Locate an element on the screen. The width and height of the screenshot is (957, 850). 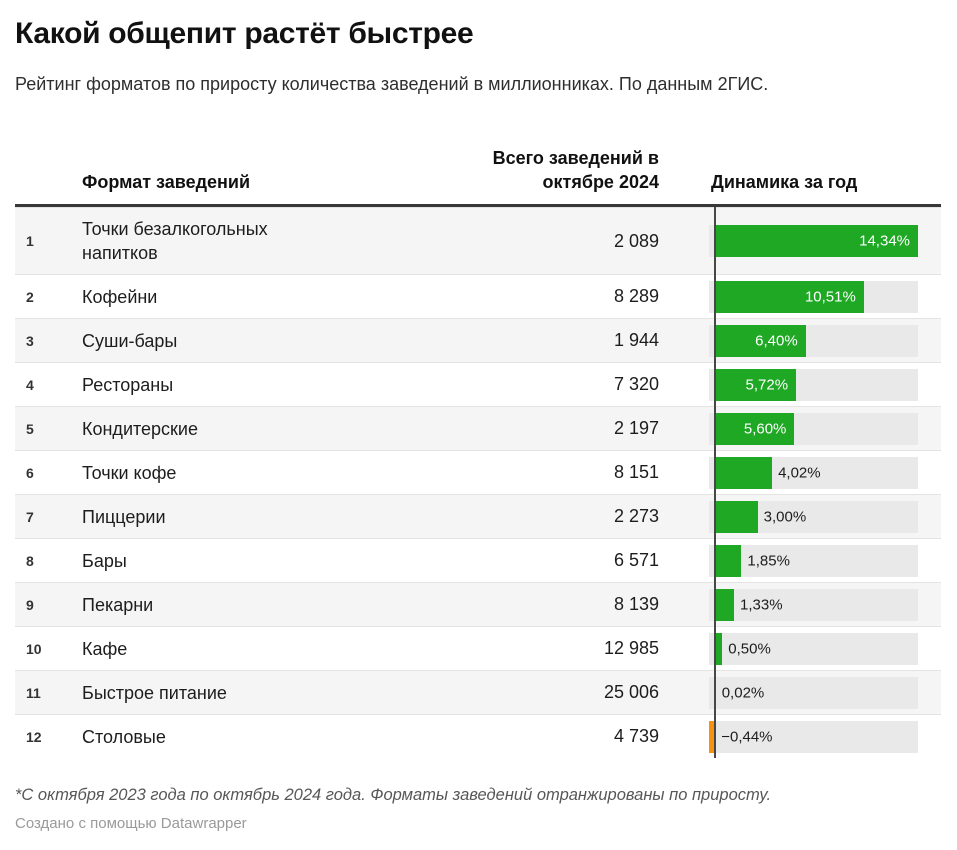
bar-value-label: 0,50% is located at coordinates (749, 648).